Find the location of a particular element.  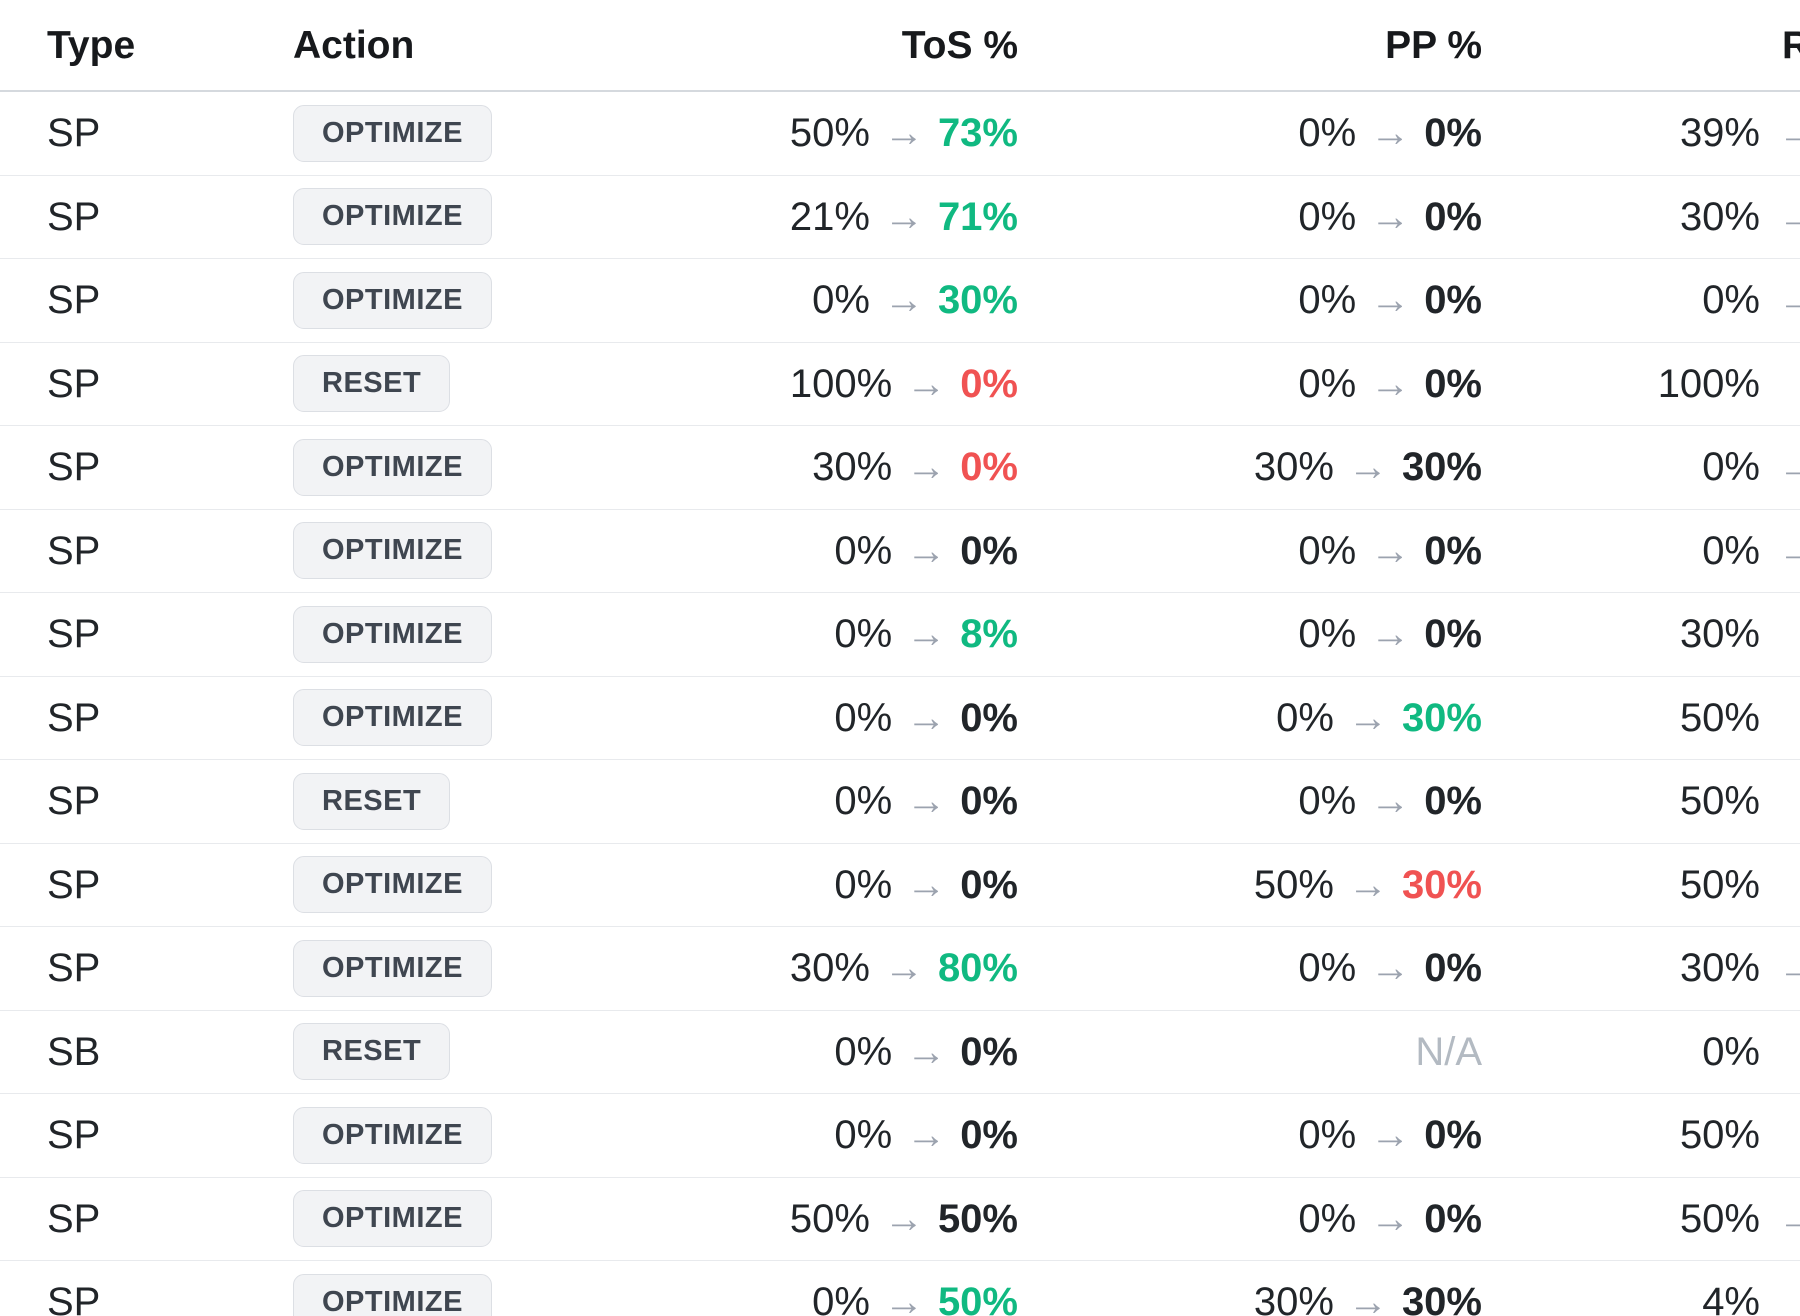

last-from-value: 39% is located at coordinates (1719, 133).